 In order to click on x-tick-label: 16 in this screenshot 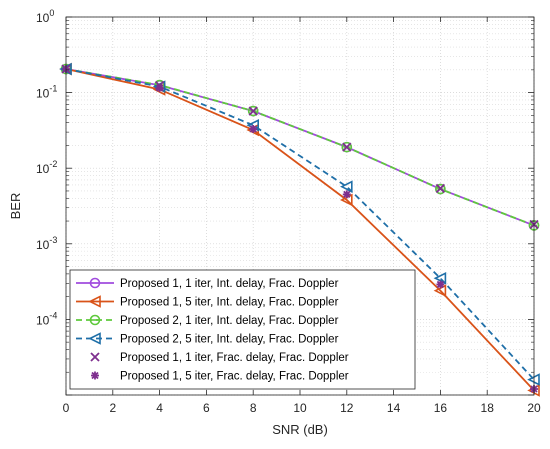, I will do `click(441, 408)`.